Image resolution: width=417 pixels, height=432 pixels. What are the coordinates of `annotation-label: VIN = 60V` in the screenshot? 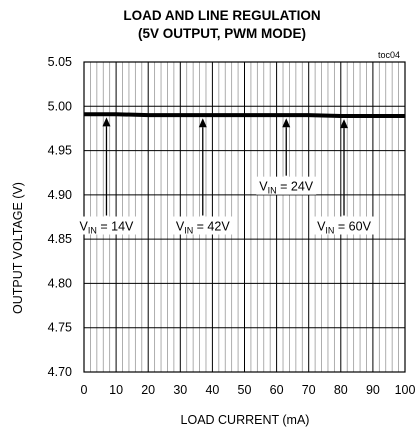 It's located at (344, 228).